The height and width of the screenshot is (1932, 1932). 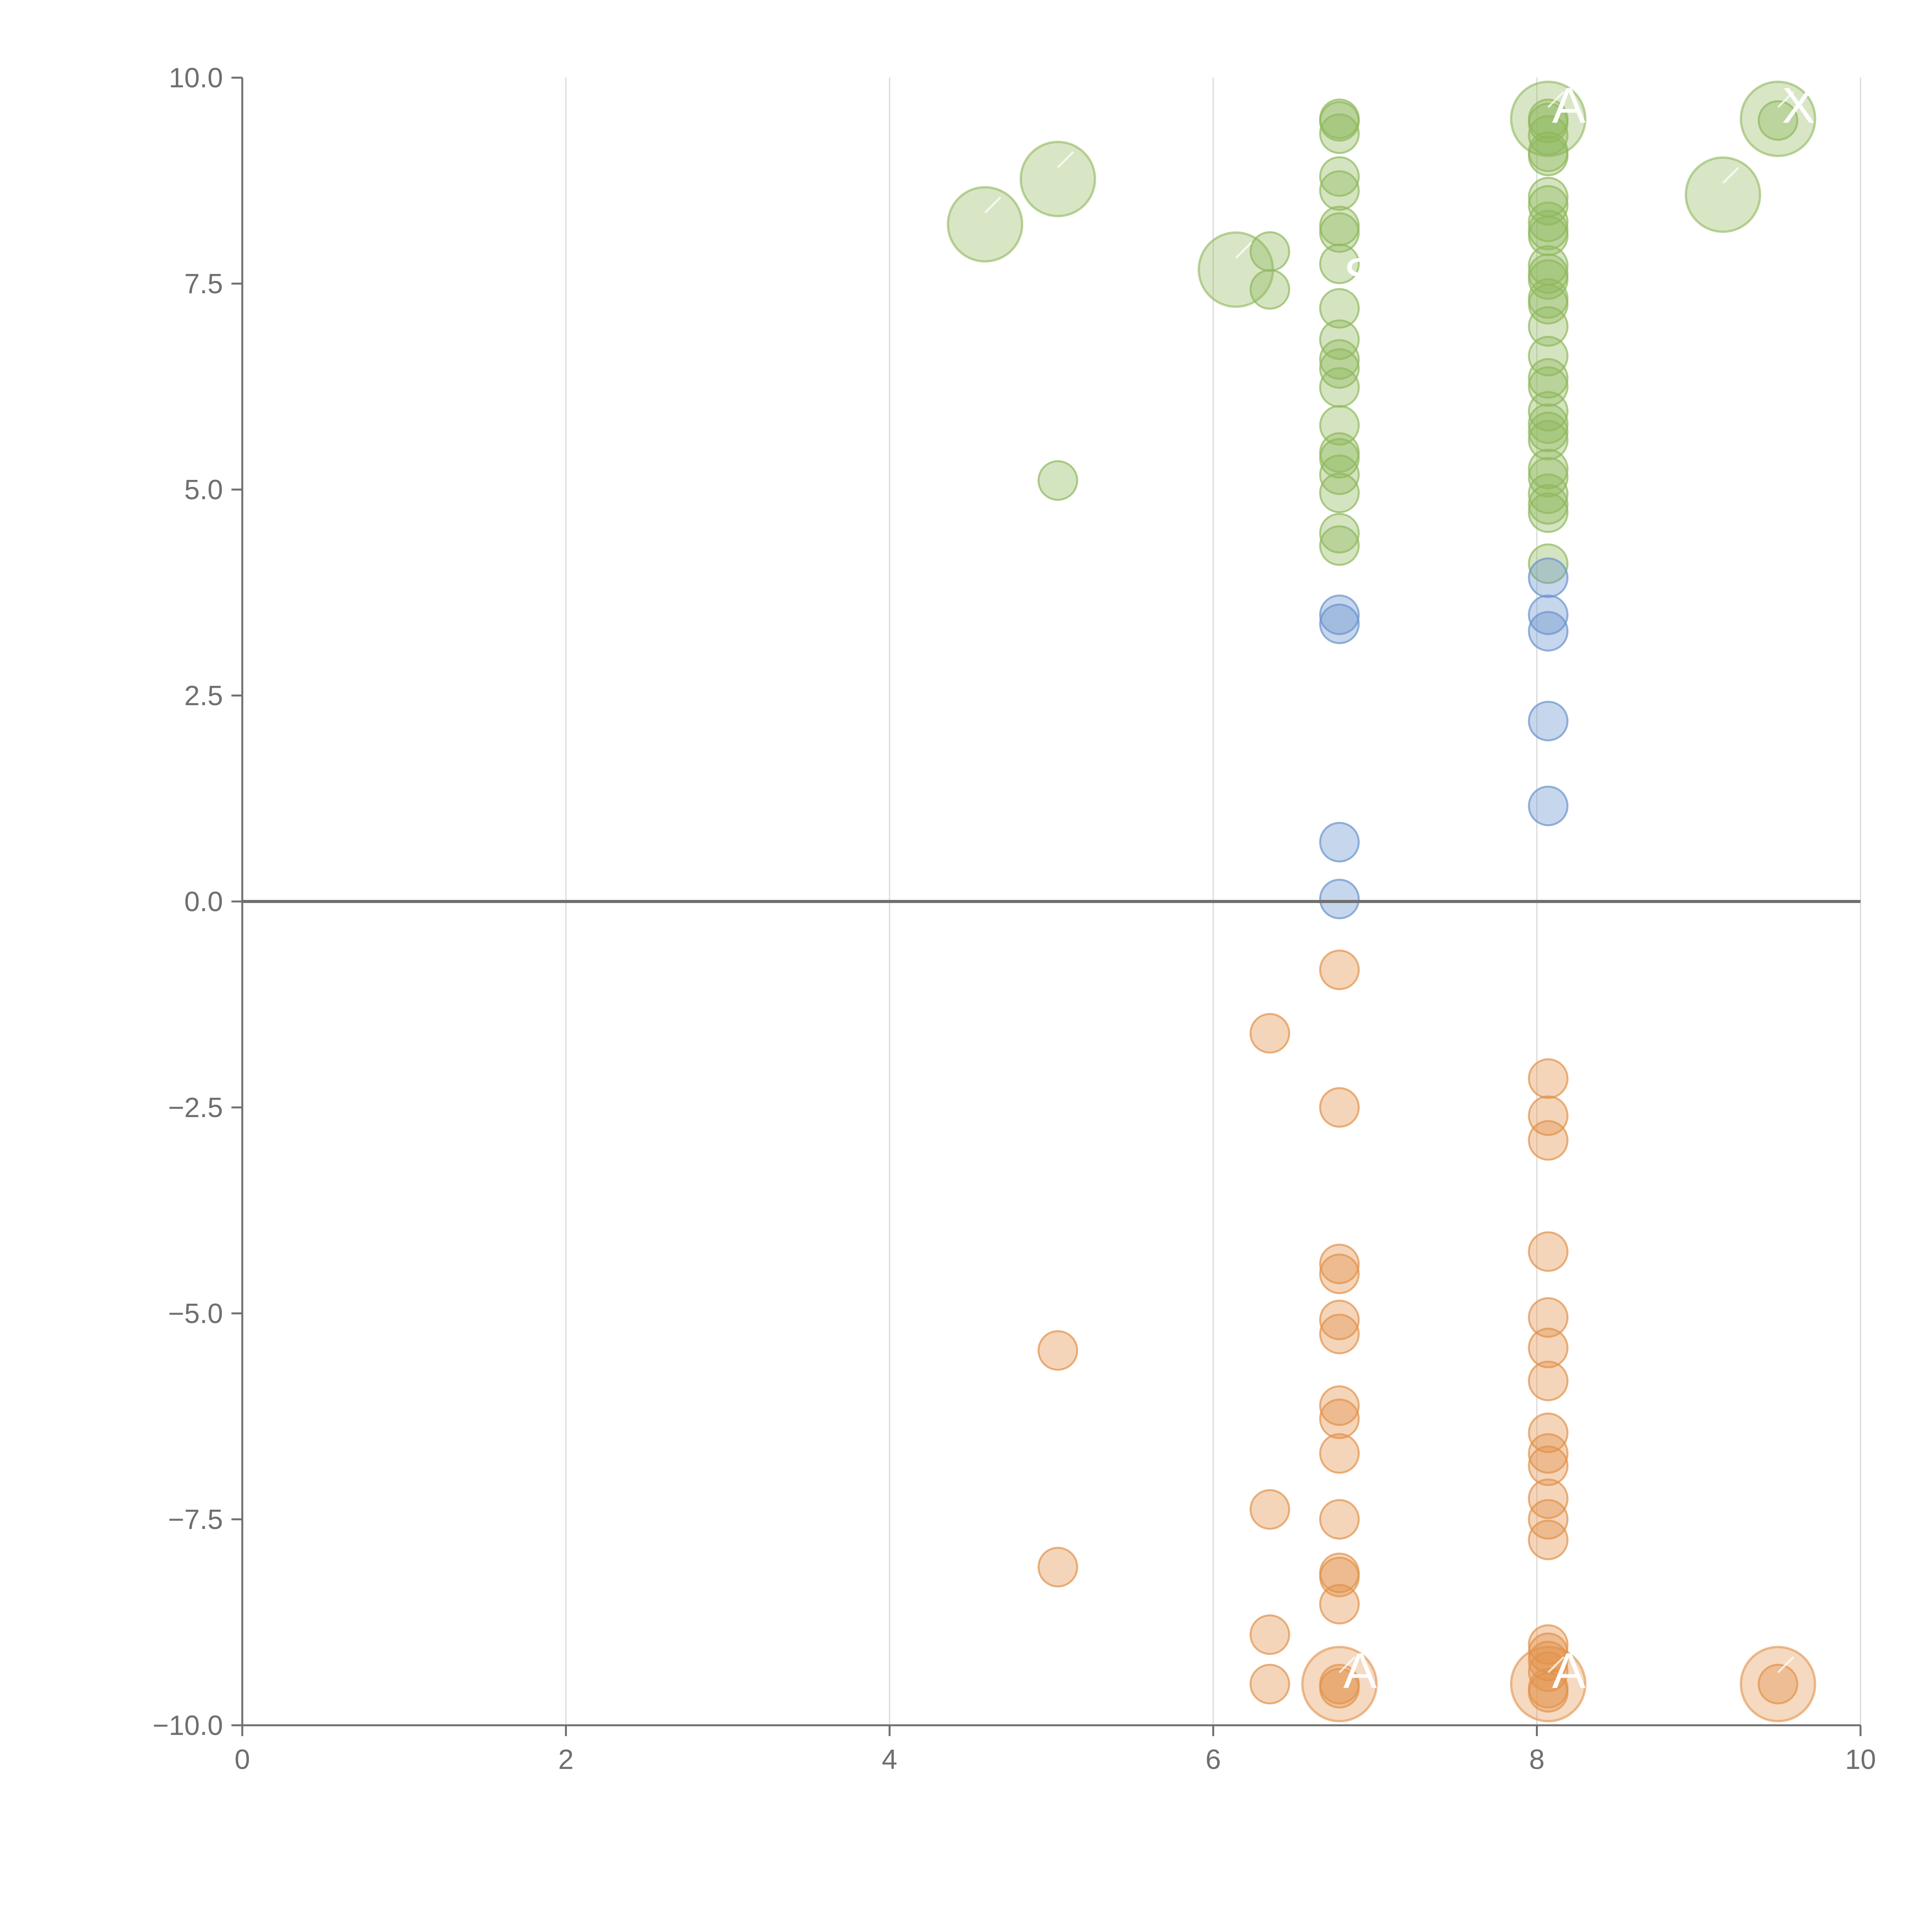 I want to click on y-tick-label: −7.5, so click(x=196, y=1519).